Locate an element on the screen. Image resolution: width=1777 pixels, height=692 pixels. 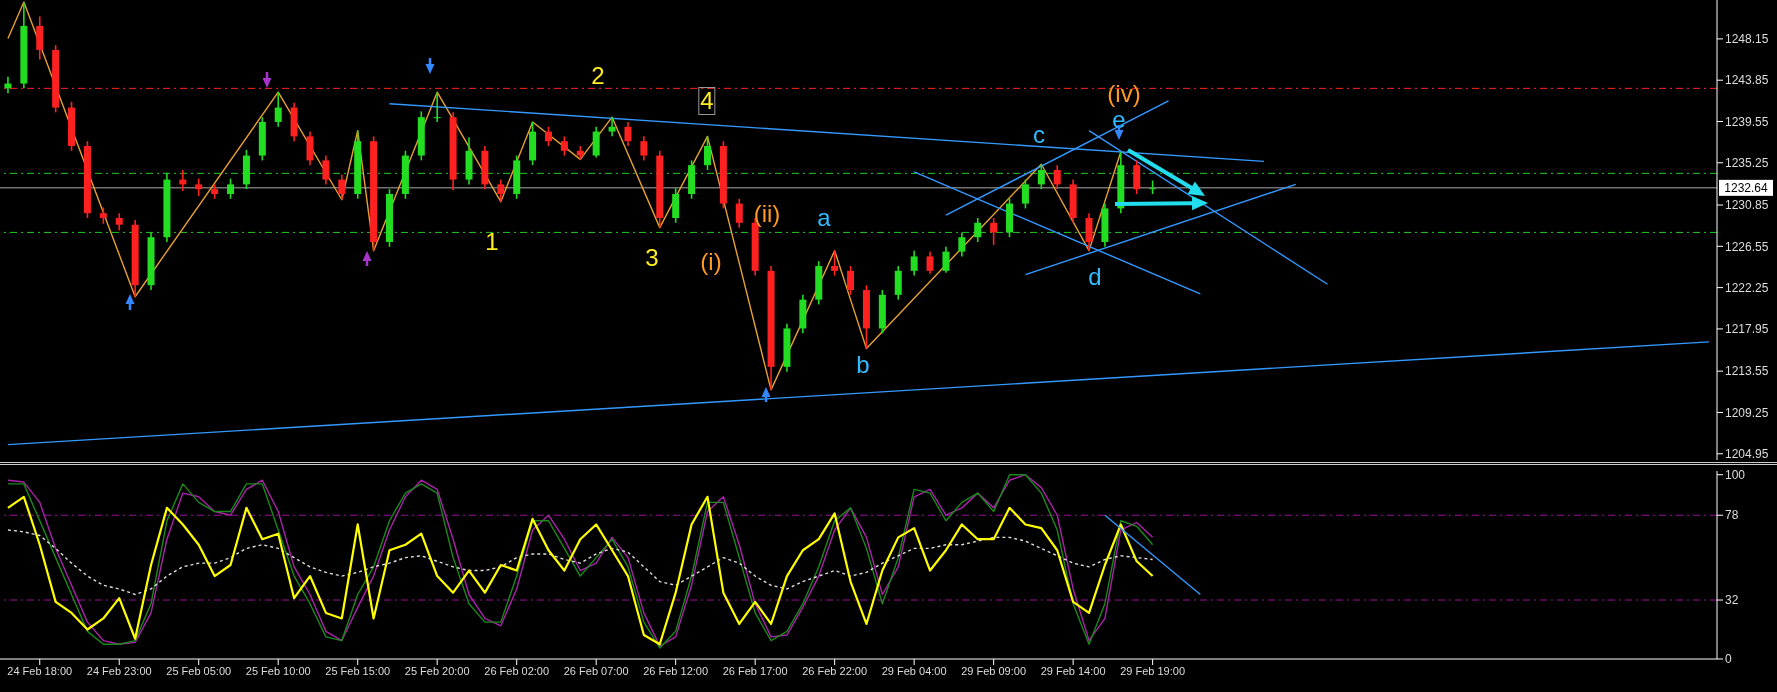
y-tick-label: 1239.55 is located at coordinates (1747, 121).